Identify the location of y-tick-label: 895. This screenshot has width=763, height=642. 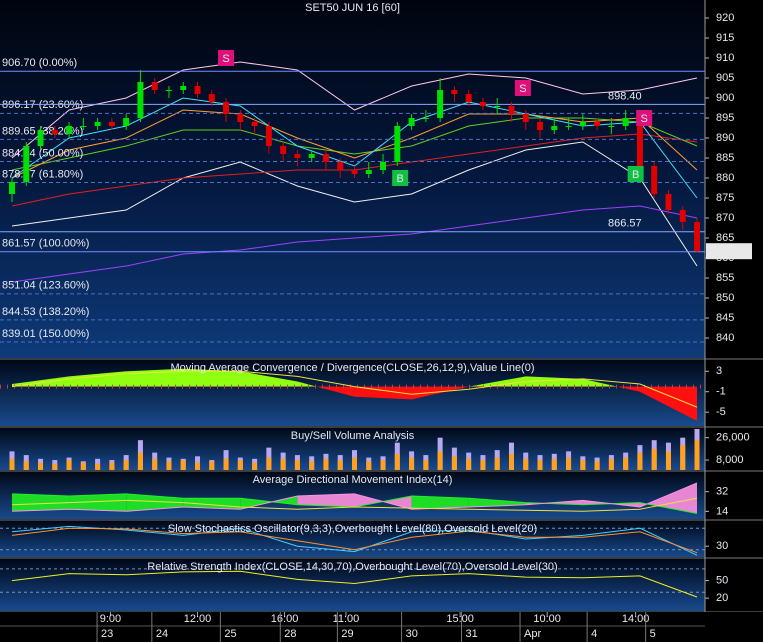
(725, 118).